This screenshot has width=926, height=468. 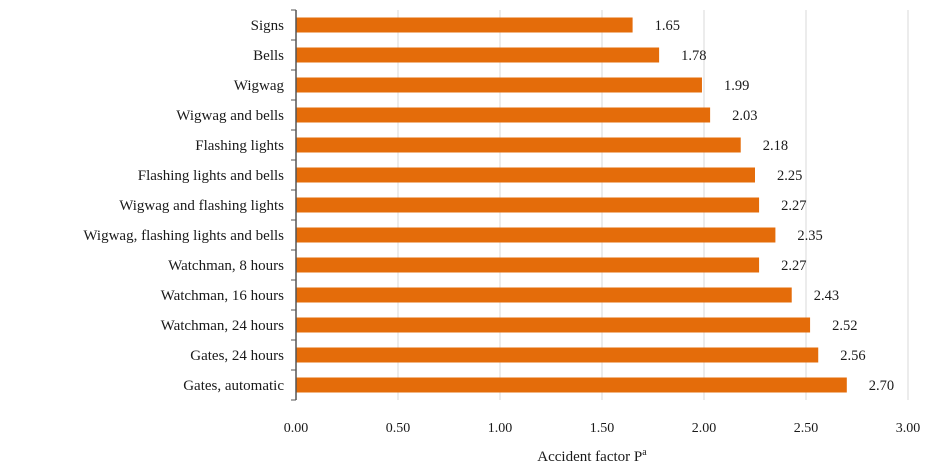 What do you see at coordinates (500, 428) in the screenshot?
I see `x-tick-label: 1.00` at bounding box center [500, 428].